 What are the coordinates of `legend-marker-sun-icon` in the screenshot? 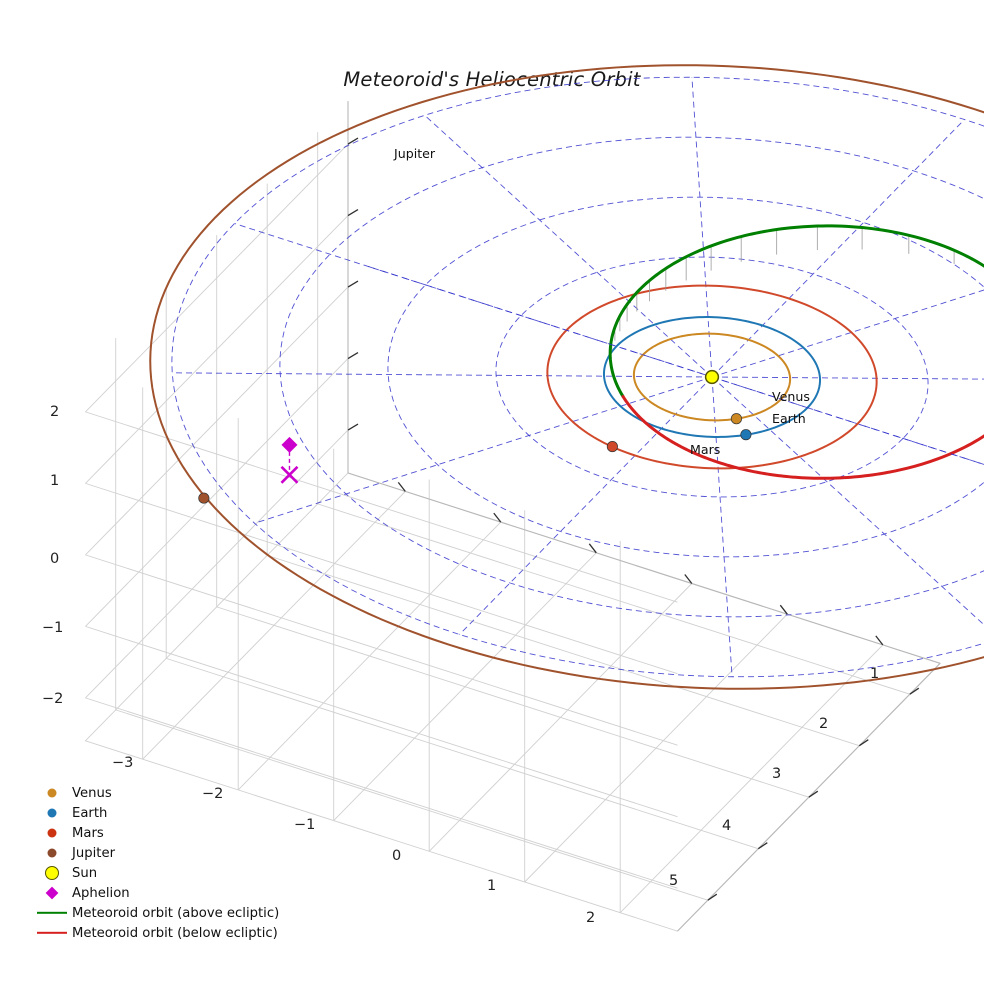 It's located at (52, 873).